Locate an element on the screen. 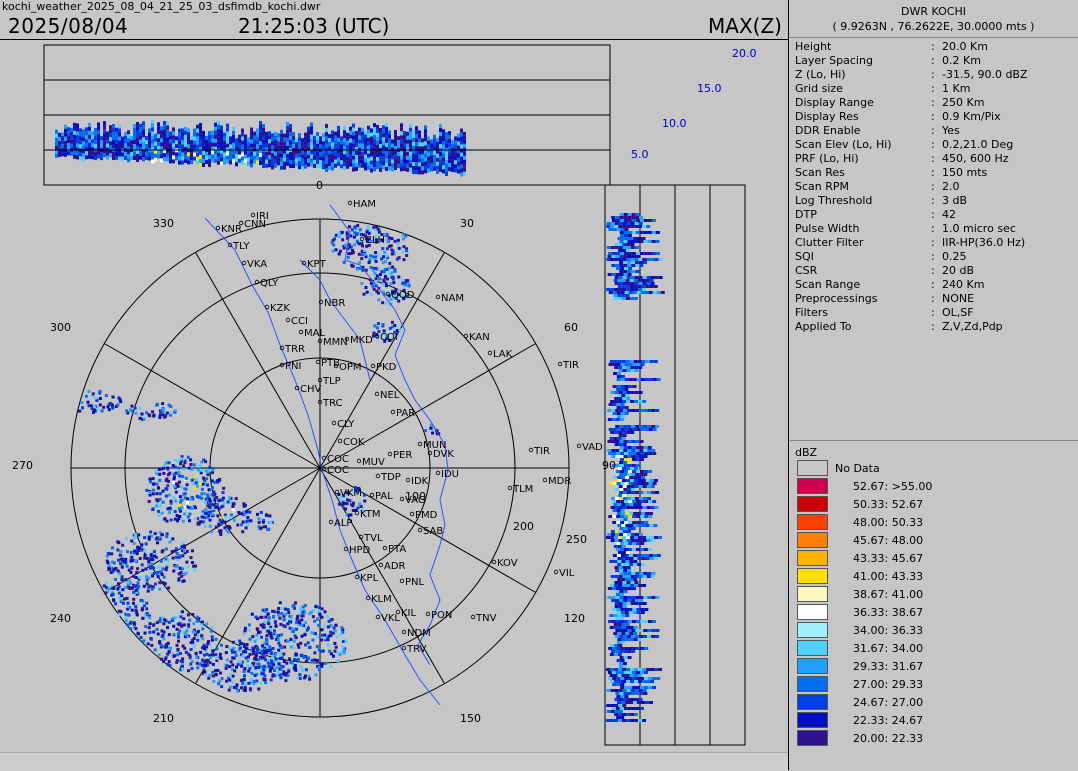 The image size is (1078, 771). legend-label: 43.33: 45.67 is located at coordinates (888, 558).